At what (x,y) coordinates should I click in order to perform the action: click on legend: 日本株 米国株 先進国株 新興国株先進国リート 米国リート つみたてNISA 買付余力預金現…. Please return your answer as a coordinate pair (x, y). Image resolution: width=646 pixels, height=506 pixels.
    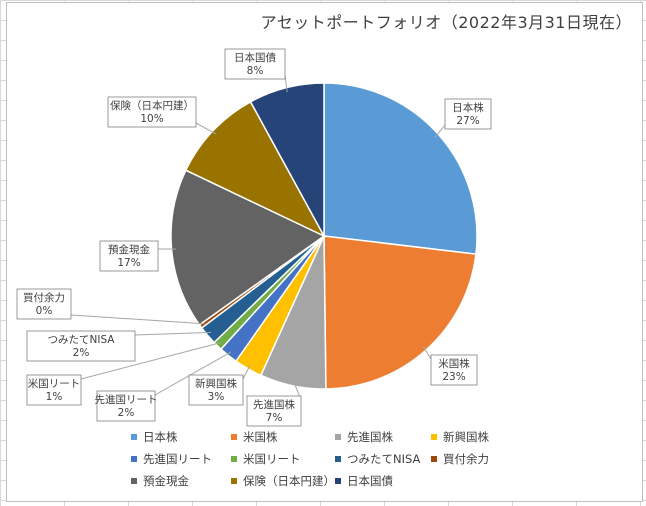
    Looking at the image, I should click on (341, 459).